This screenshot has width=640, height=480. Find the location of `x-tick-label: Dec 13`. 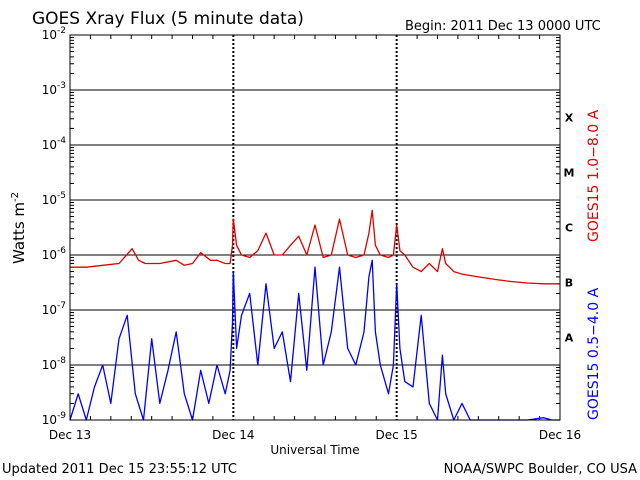

x-tick-label: Dec 13 is located at coordinates (70, 435).